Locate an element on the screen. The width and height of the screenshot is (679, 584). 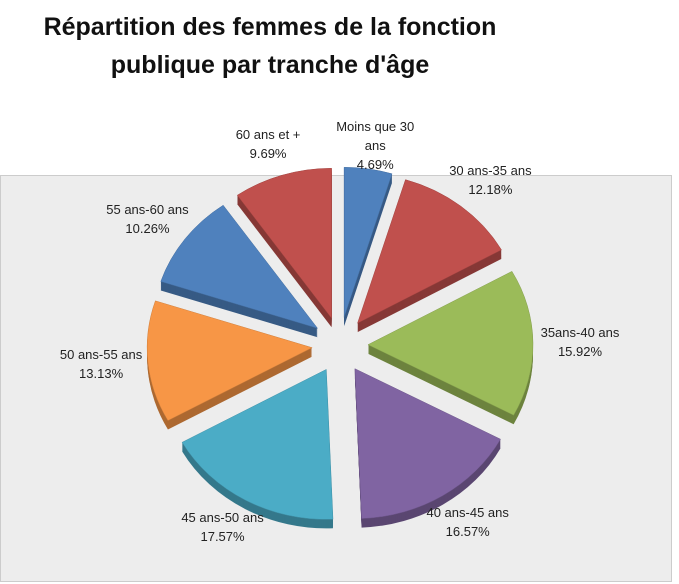
value-label: 9.69% is located at coordinates (268, 153).